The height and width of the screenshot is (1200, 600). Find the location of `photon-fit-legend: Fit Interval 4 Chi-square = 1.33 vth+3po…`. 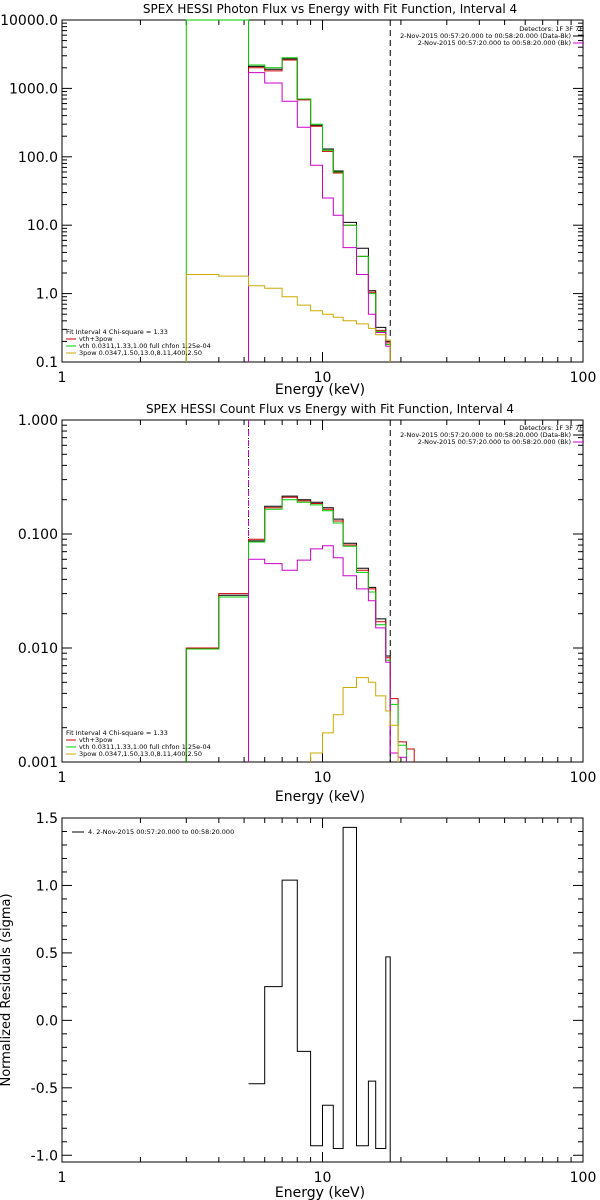

photon-fit-legend: Fit Interval 4 Chi-square = 1.33 vth+3po… is located at coordinates (138, 342).